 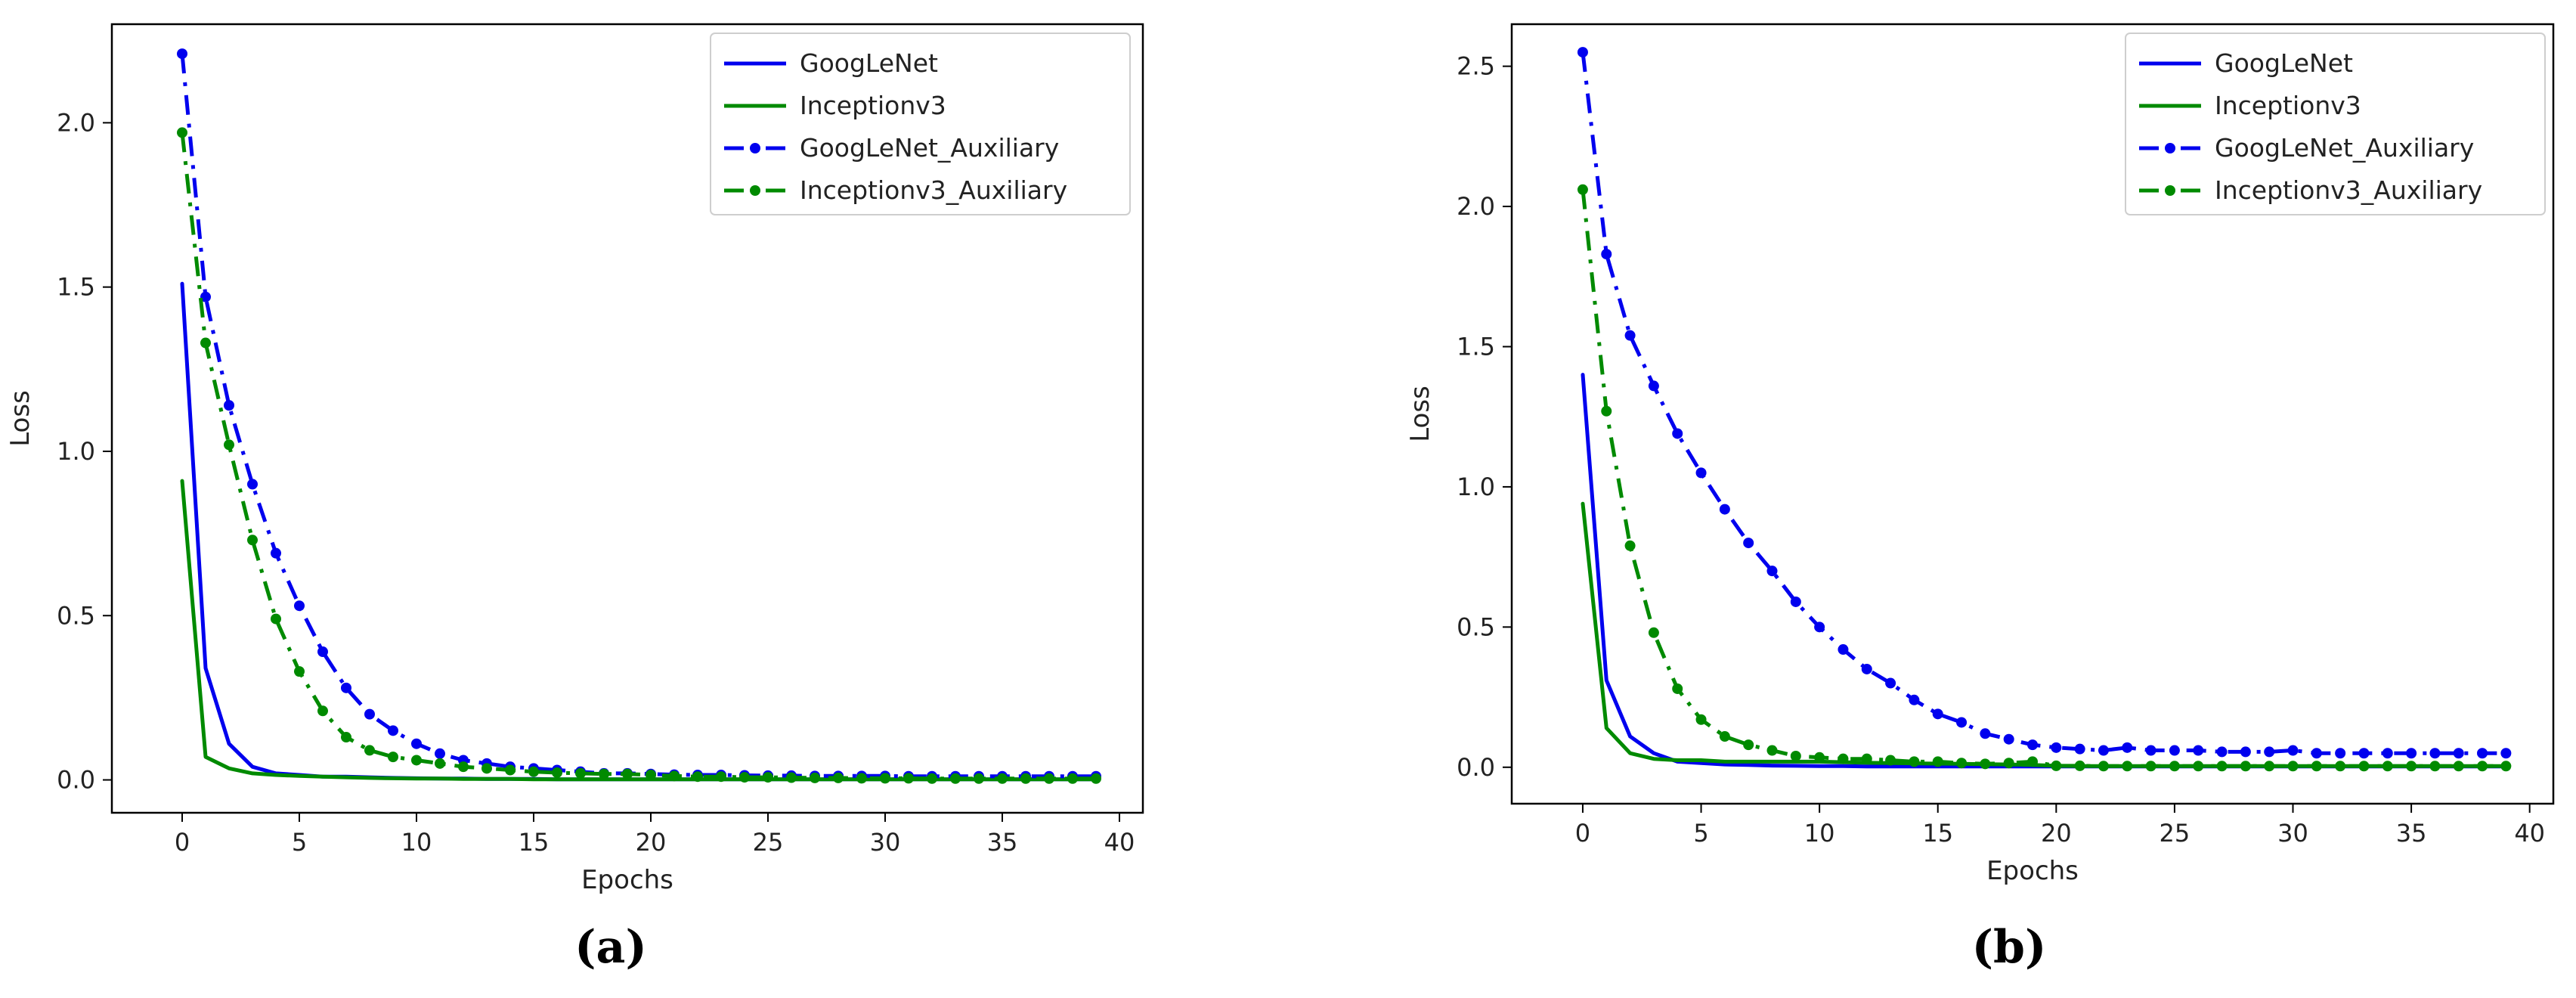 I want to click on legend-label: Inceptionv3, so click(x=2288, y=105).